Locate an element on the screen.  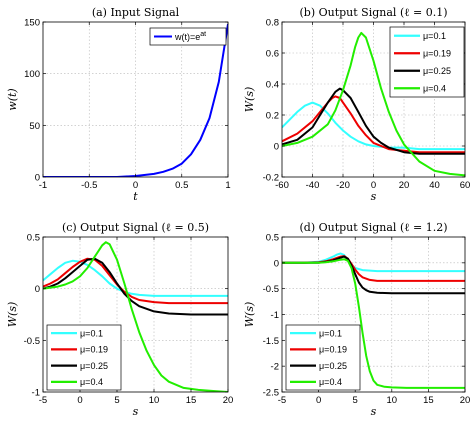
chart-title: (b) Output Signal (ℓ = 0.1) is located at coordinates (374, 12).